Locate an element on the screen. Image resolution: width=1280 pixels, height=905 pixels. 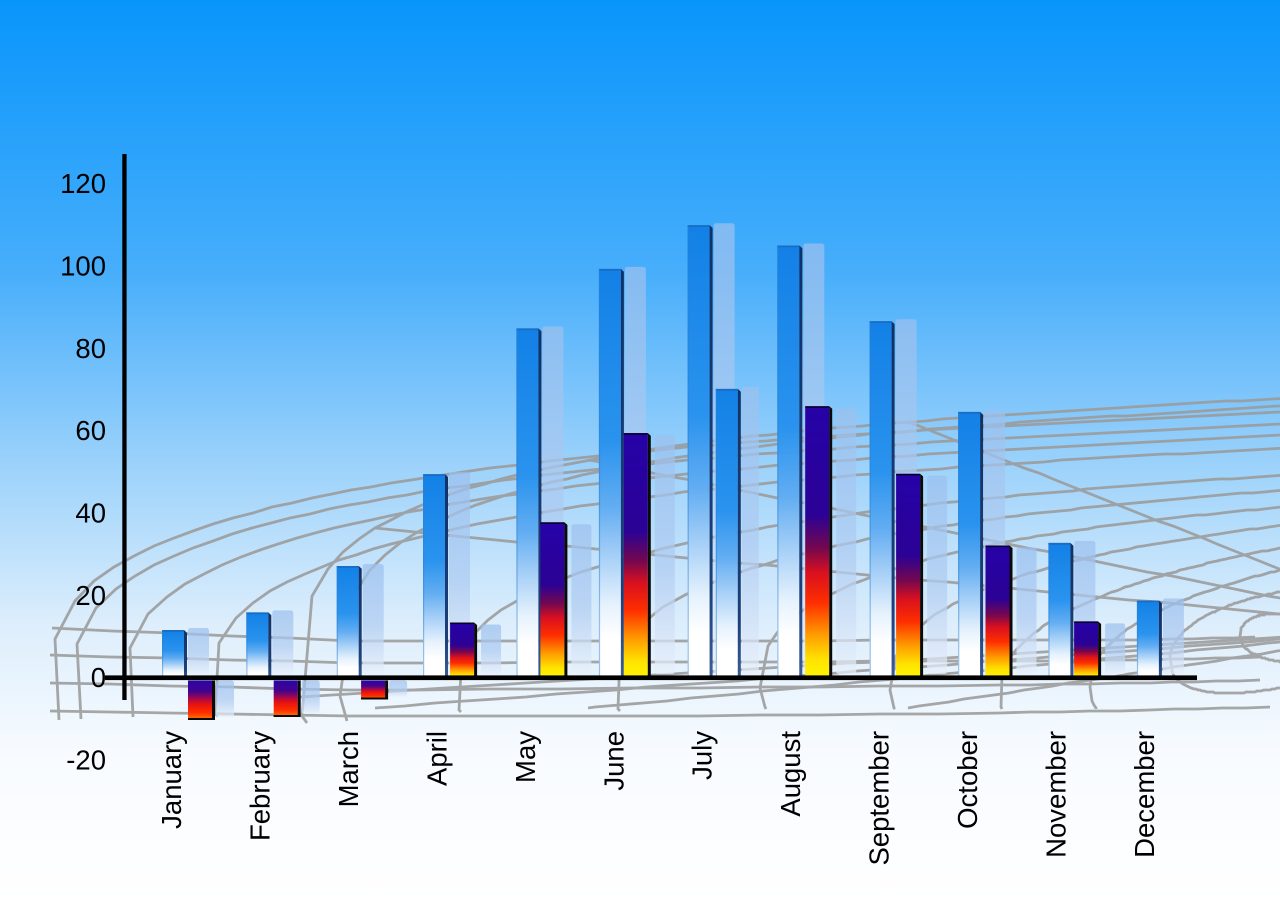
svg-text: 120 is located at coordinates (83, 183).